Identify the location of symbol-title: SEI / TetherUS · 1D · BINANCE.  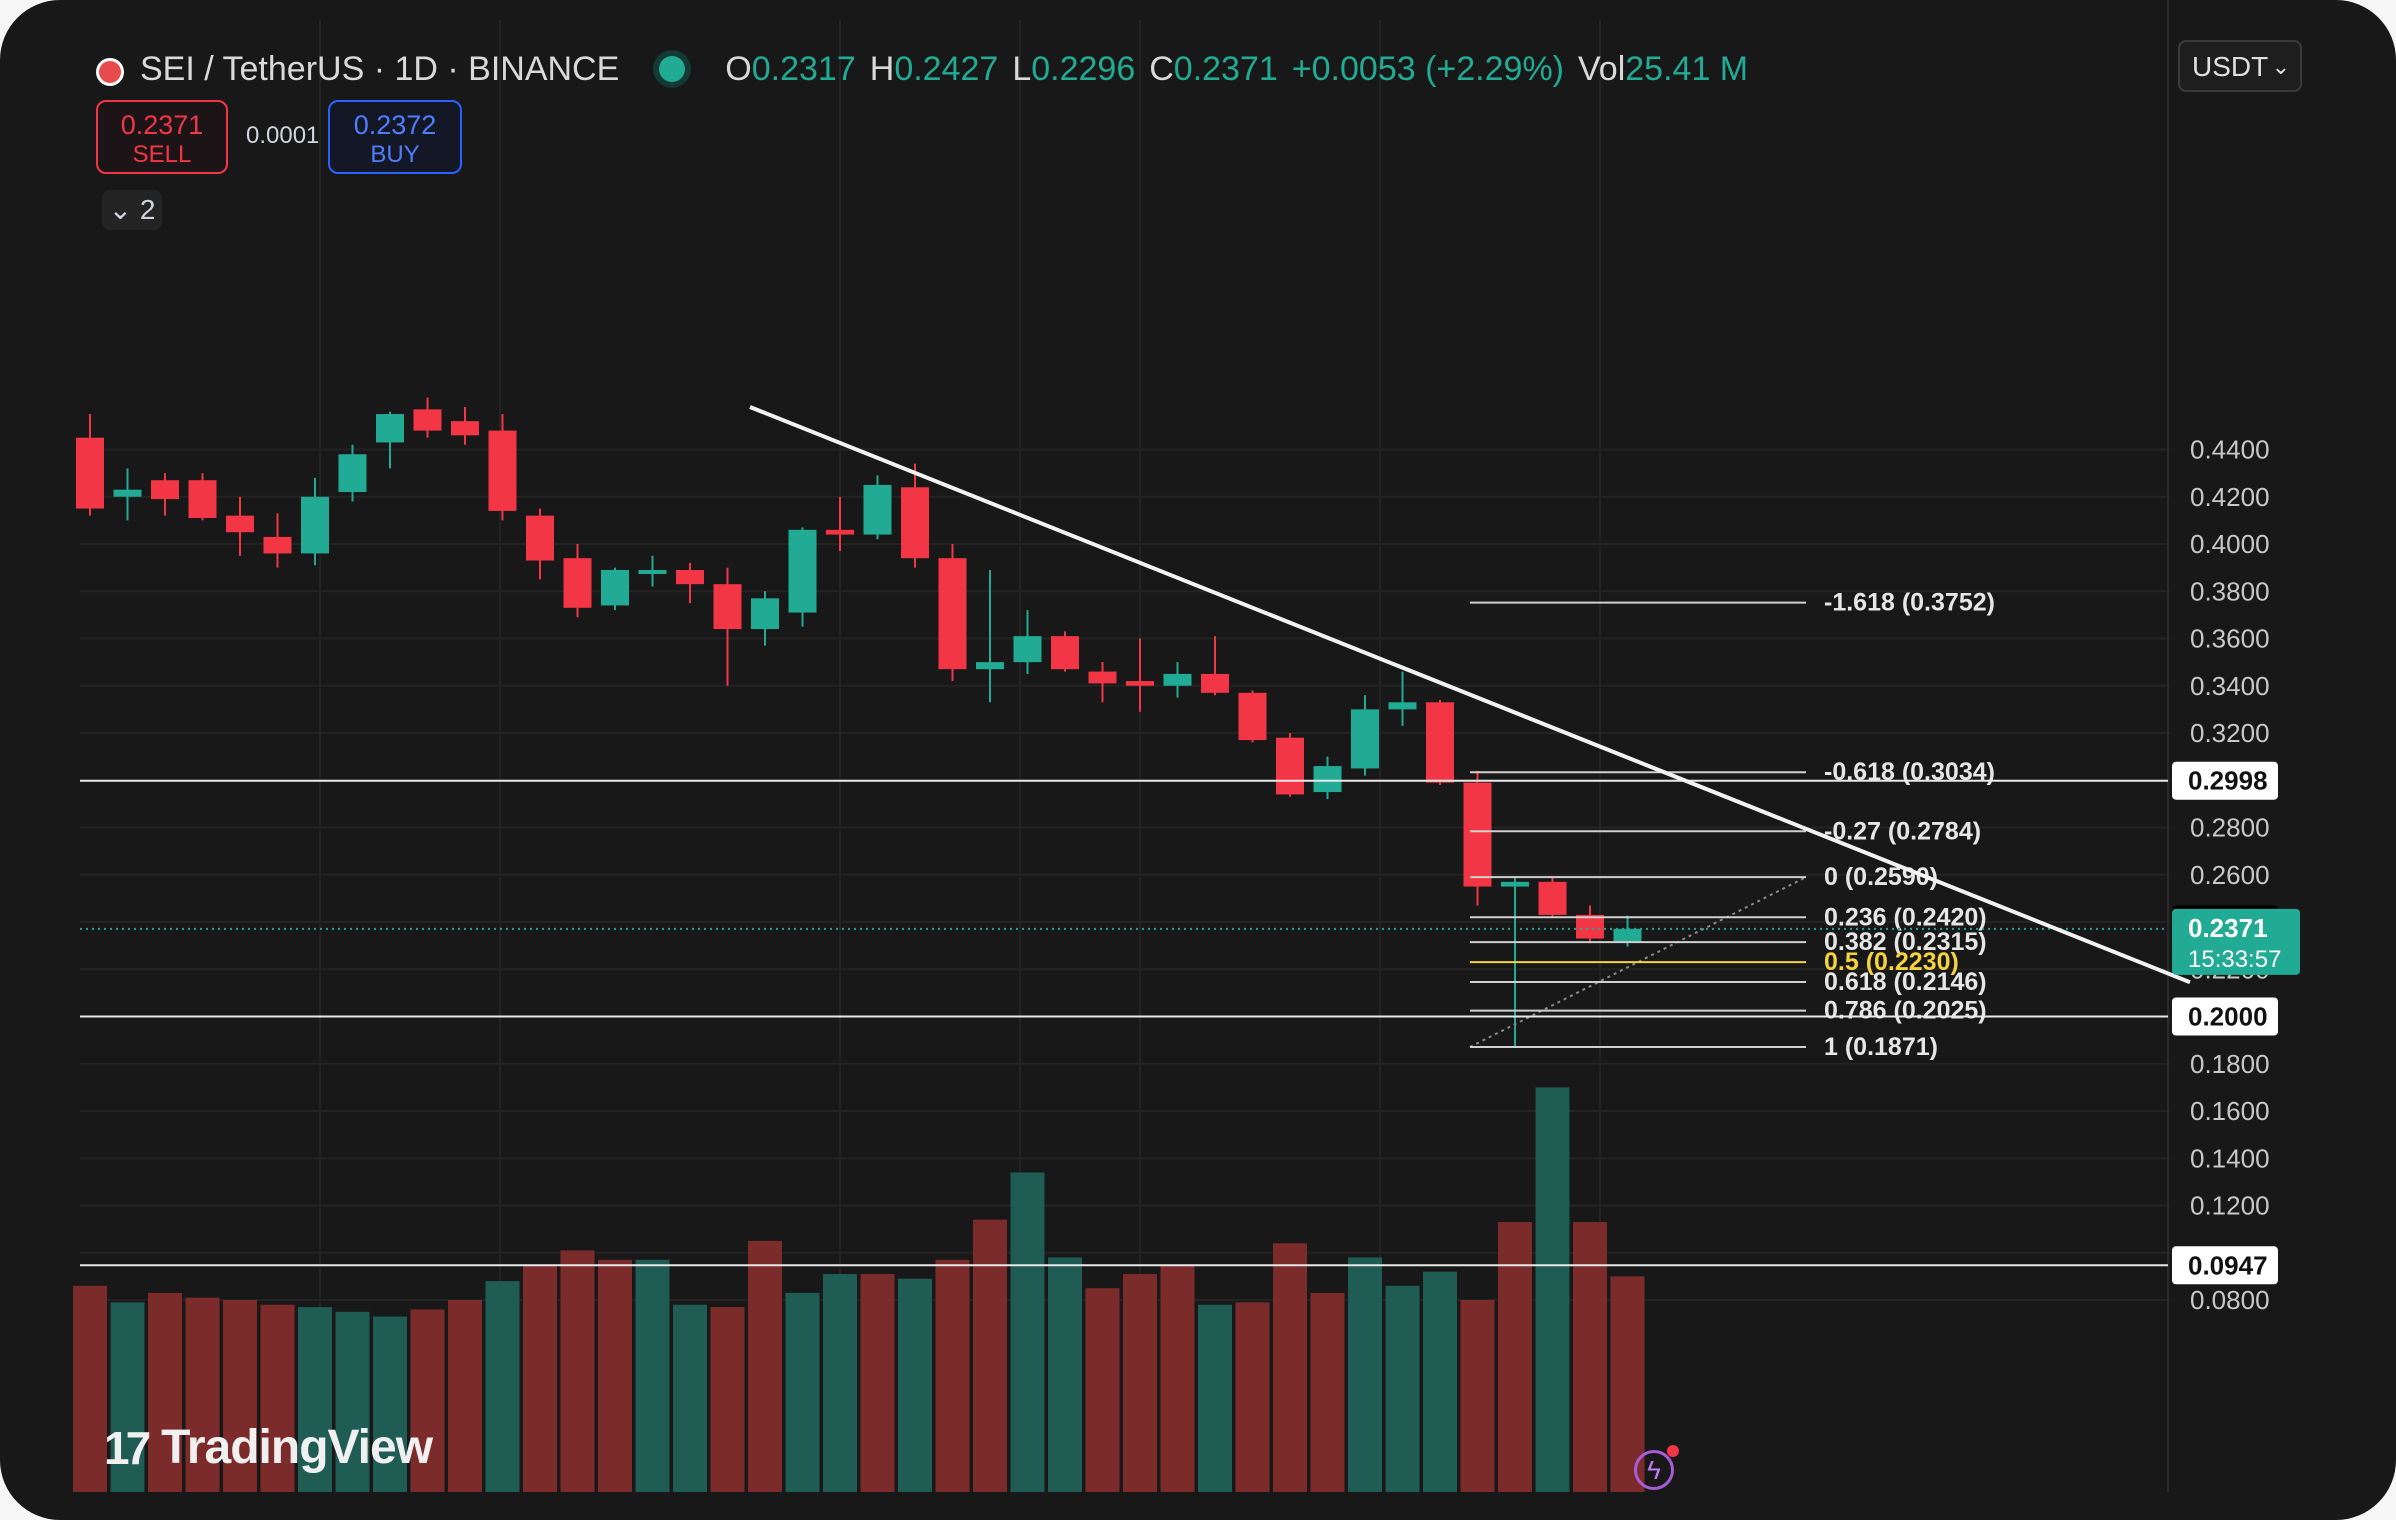
(380, 68).